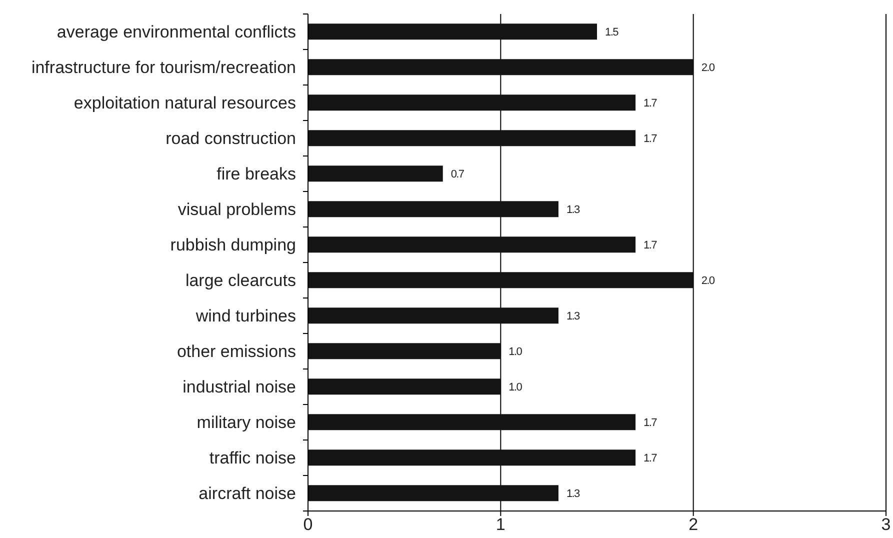 Image resolution: width=893 pixels, height=538 pixels. I want to click on y-tick-label: industrial noise, so click(239, 387).